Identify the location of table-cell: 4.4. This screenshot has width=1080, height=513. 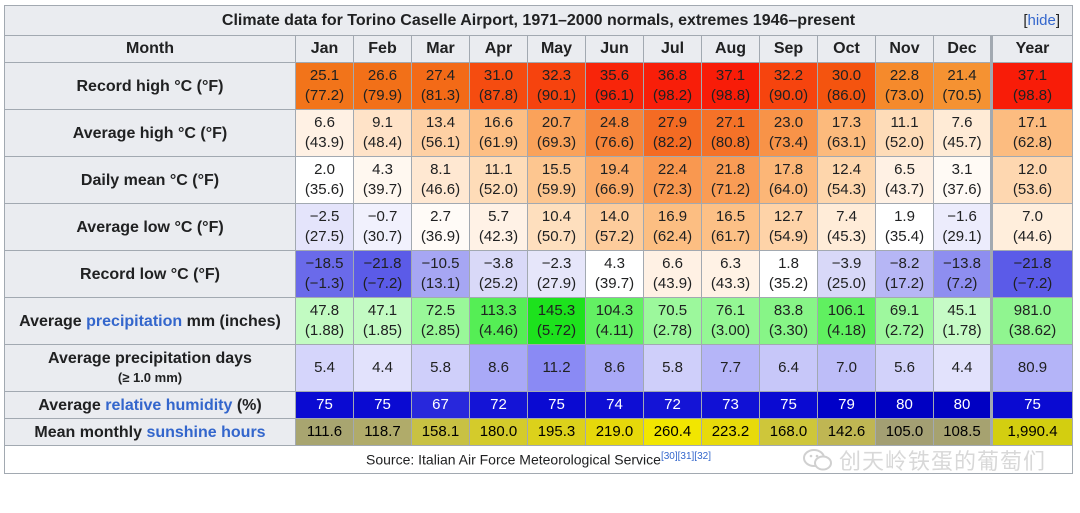
(382, 368).